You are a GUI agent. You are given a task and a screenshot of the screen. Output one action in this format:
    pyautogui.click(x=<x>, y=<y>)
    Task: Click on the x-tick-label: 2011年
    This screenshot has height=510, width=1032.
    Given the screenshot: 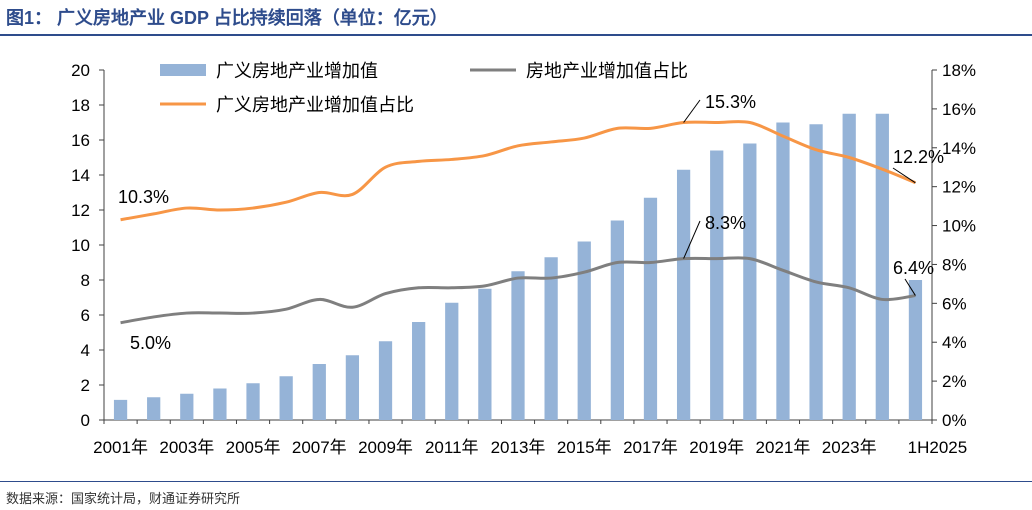 What is the action you would take?
    pyautogui.click(x=452, y=447)
    